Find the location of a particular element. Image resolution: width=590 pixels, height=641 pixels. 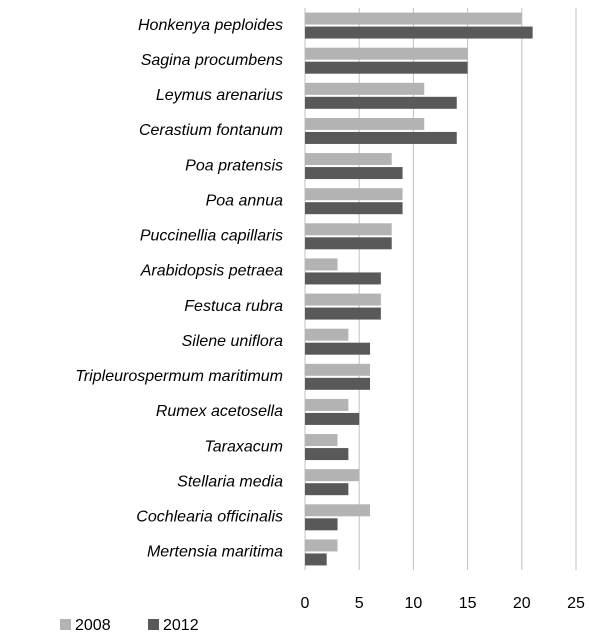

y-tick-label: Taraxacum is located at coordinates (243, 446).